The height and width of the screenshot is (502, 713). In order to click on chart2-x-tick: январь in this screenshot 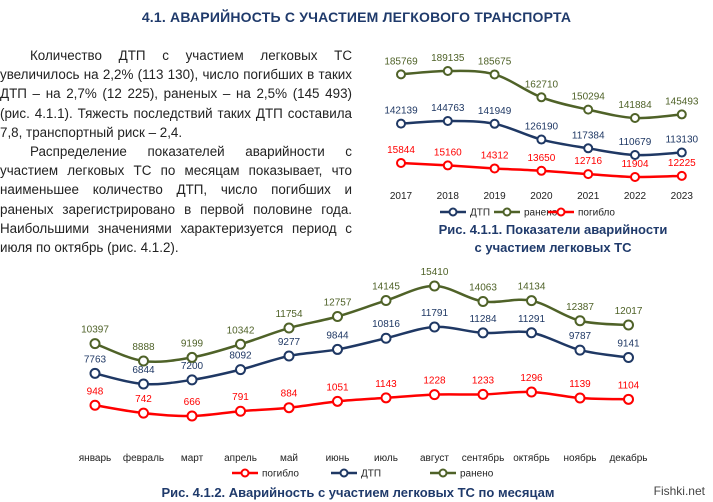, I will do `click(95, 458)`.